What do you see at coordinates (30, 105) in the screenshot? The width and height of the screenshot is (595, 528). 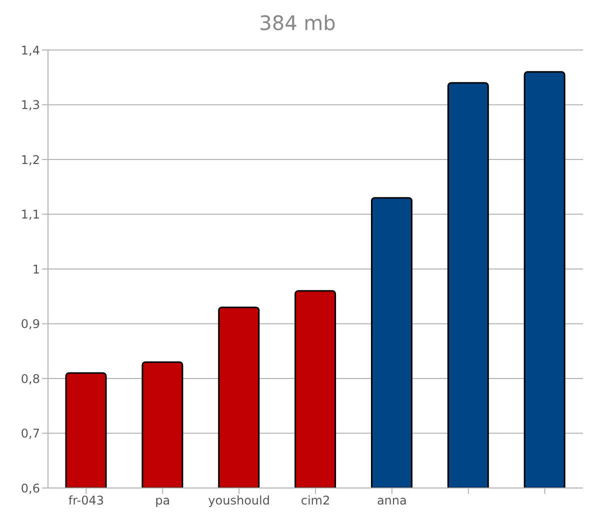 I see `y-tick-label: 1,3` at bounding box center [30, 105].